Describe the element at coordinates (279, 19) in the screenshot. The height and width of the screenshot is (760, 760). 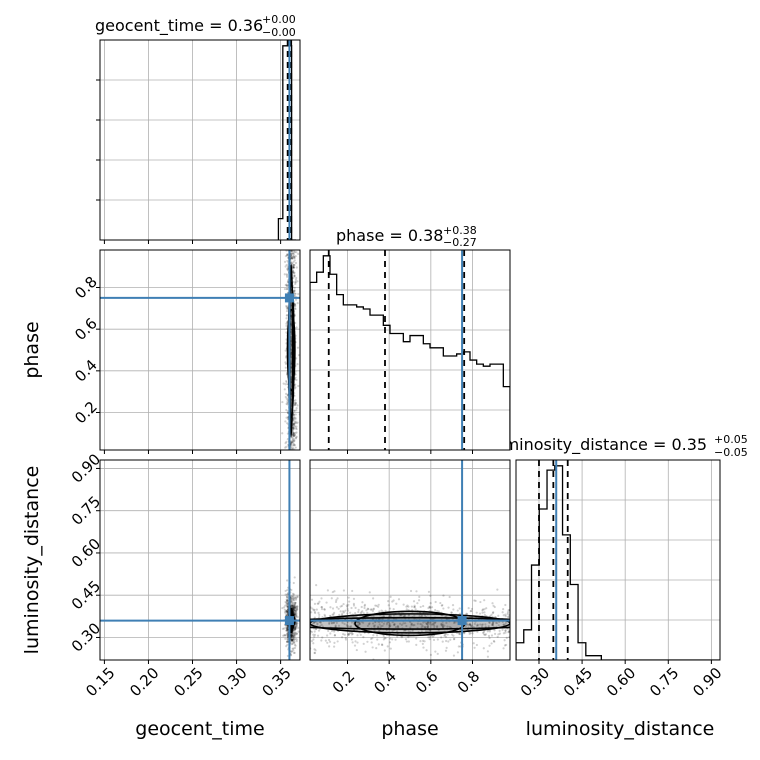
I see `title-geocent-time-plus: +0.00` at that location.